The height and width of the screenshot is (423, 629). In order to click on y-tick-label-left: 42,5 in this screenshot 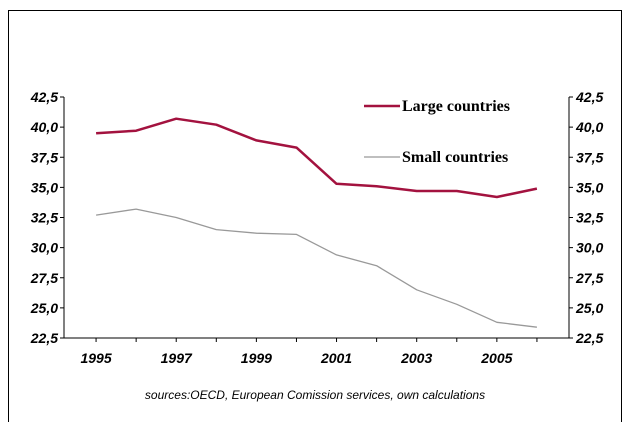, I will do `click(44, 97)`.